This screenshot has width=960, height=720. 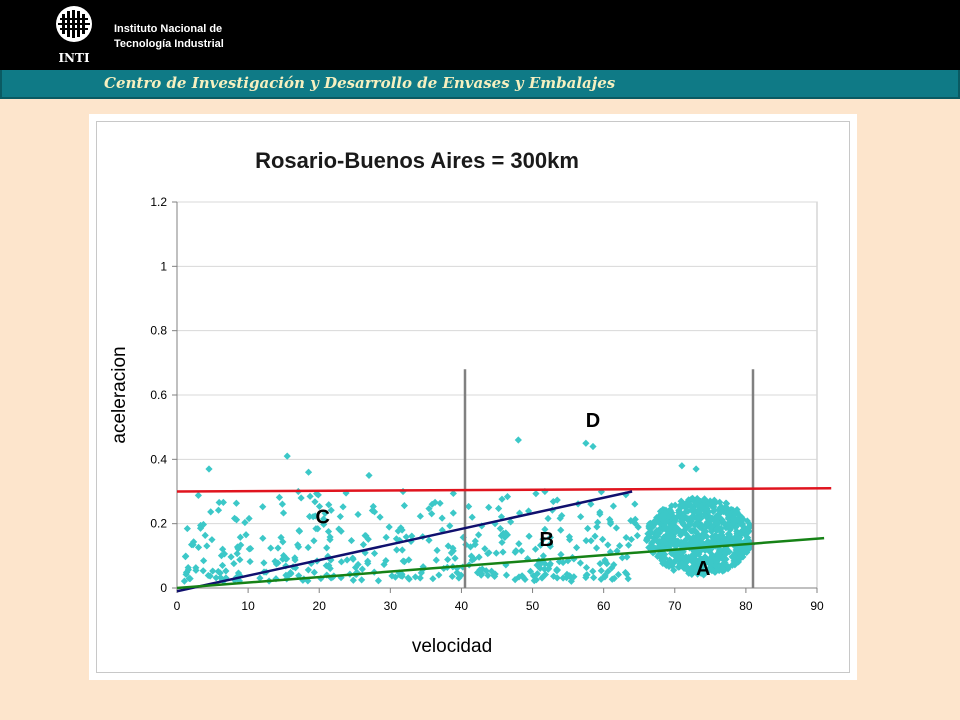 What do you see at coordinates (248, 606) in the screenshot?
I see `x-tick-label: 10` at bounding box center [248, 606].